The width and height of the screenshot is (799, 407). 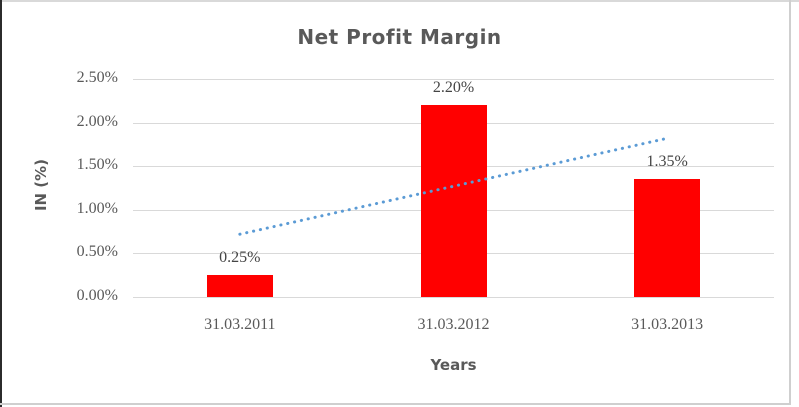 What do you see at coordinates (453, 88) in the screenshot?
I see `bar-value-label: 2.20%` at bounding box center [453, 88].